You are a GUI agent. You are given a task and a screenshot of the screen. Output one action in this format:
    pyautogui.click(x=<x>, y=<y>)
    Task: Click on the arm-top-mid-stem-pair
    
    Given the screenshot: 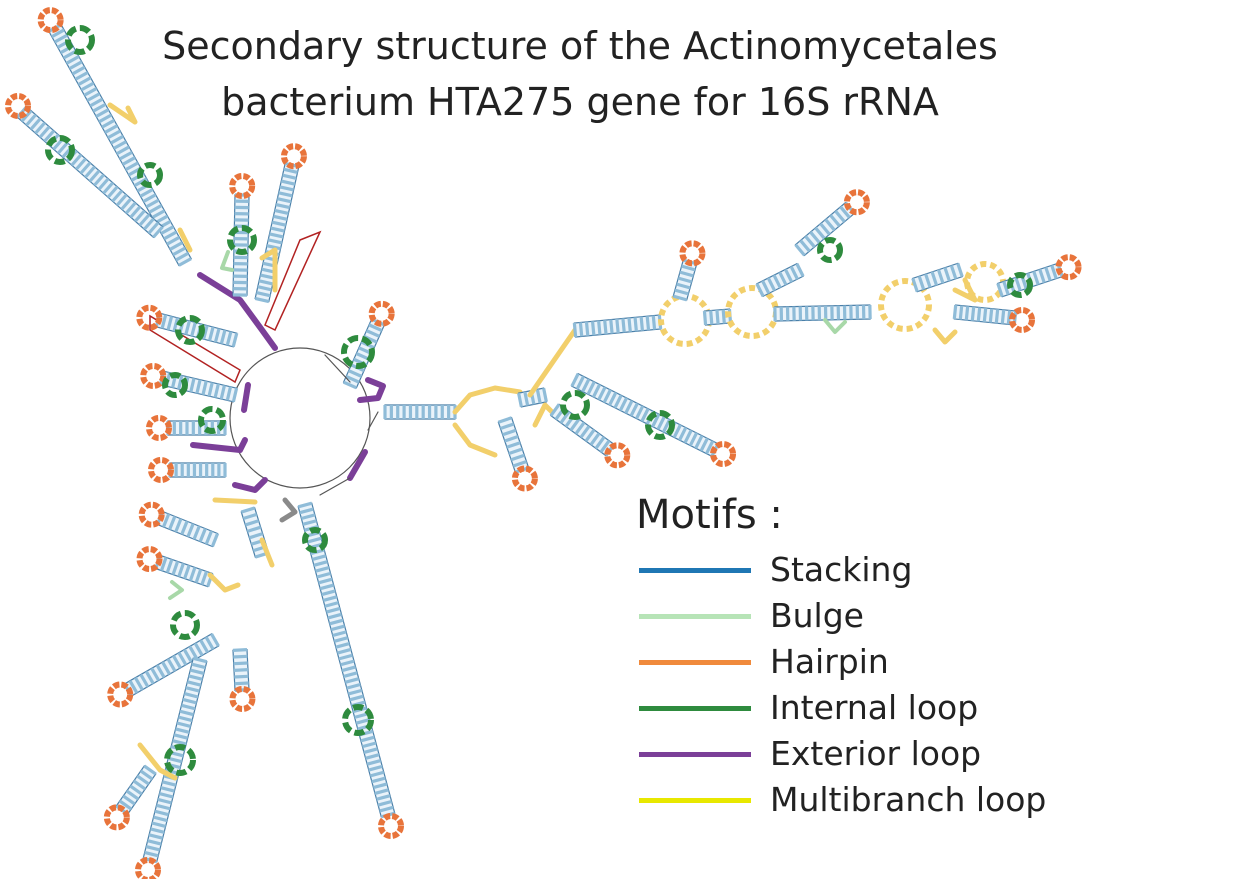 What is the action you would take?
    pyautogui.click(x=350, y=385)
    